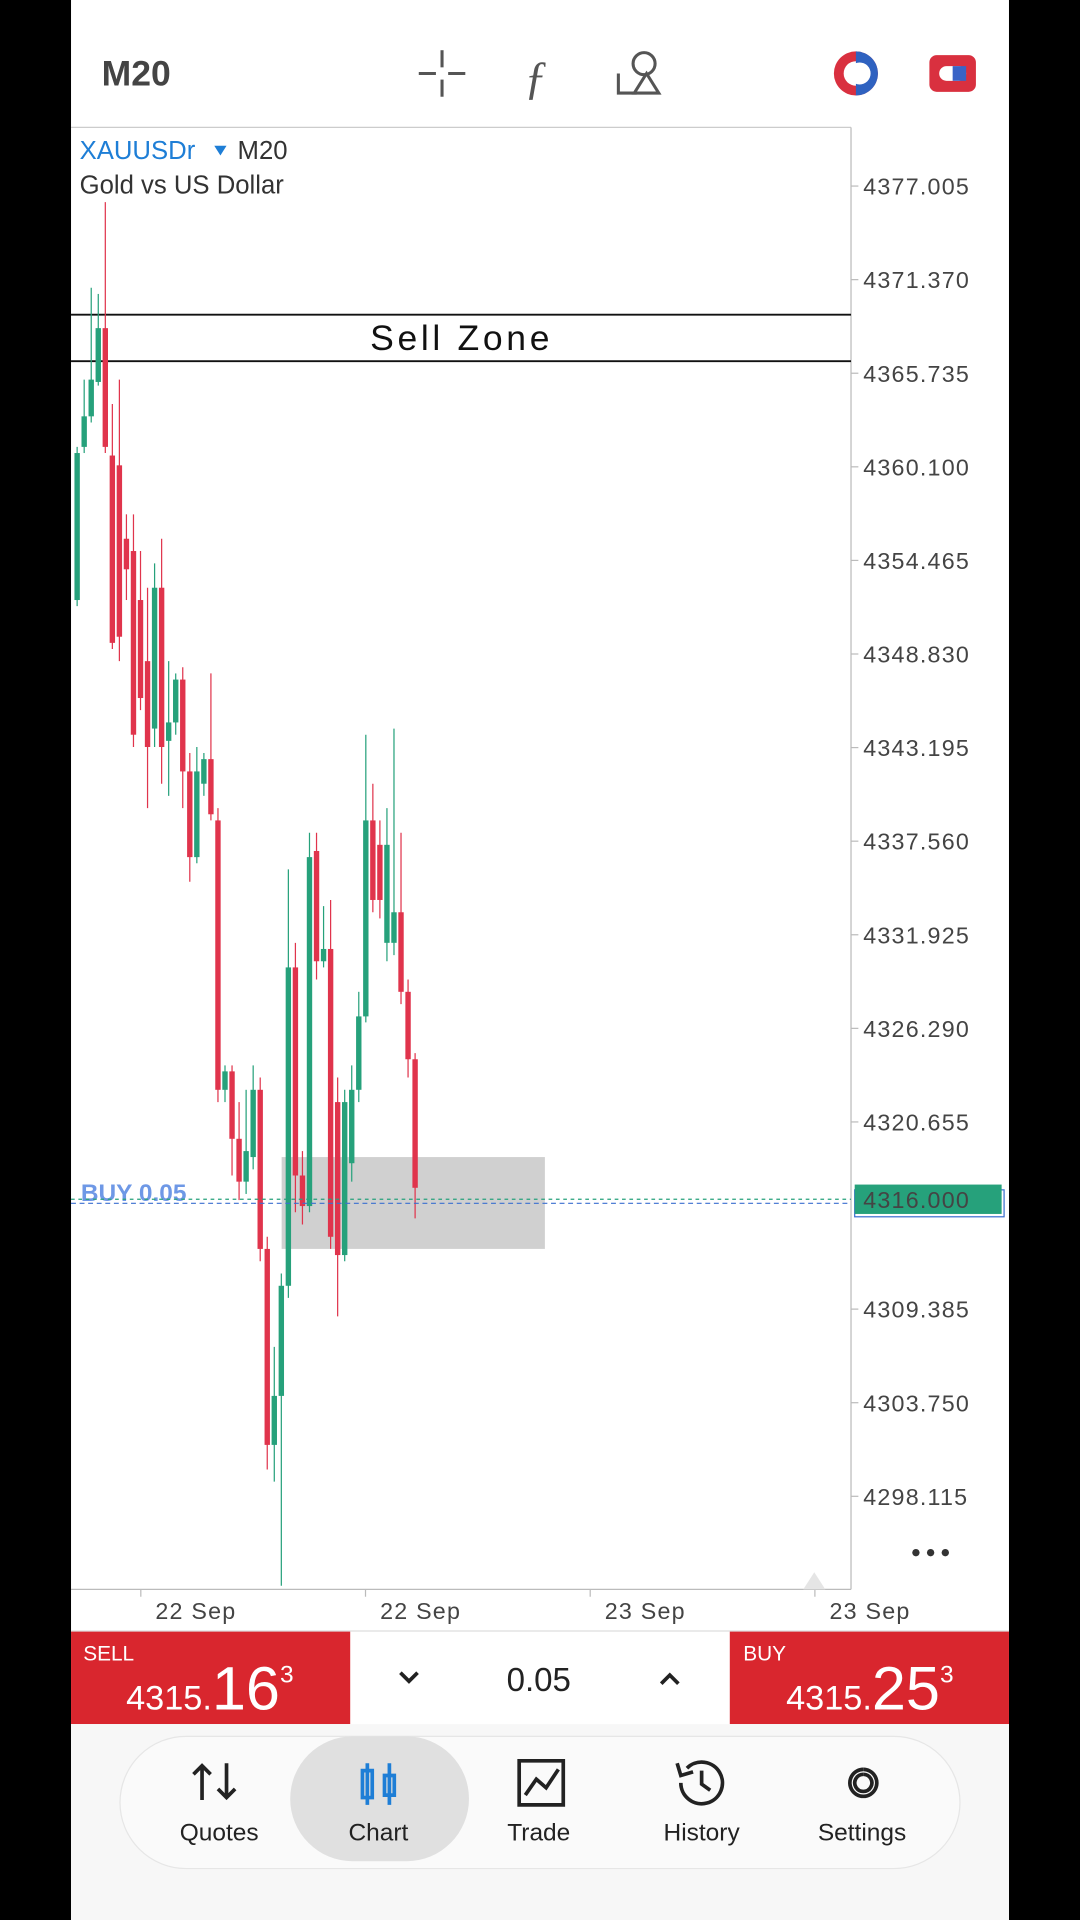  Describe the element at coordinates (869, 1688) in the screenshot. I see `buy-price: 4315.253` at that location.